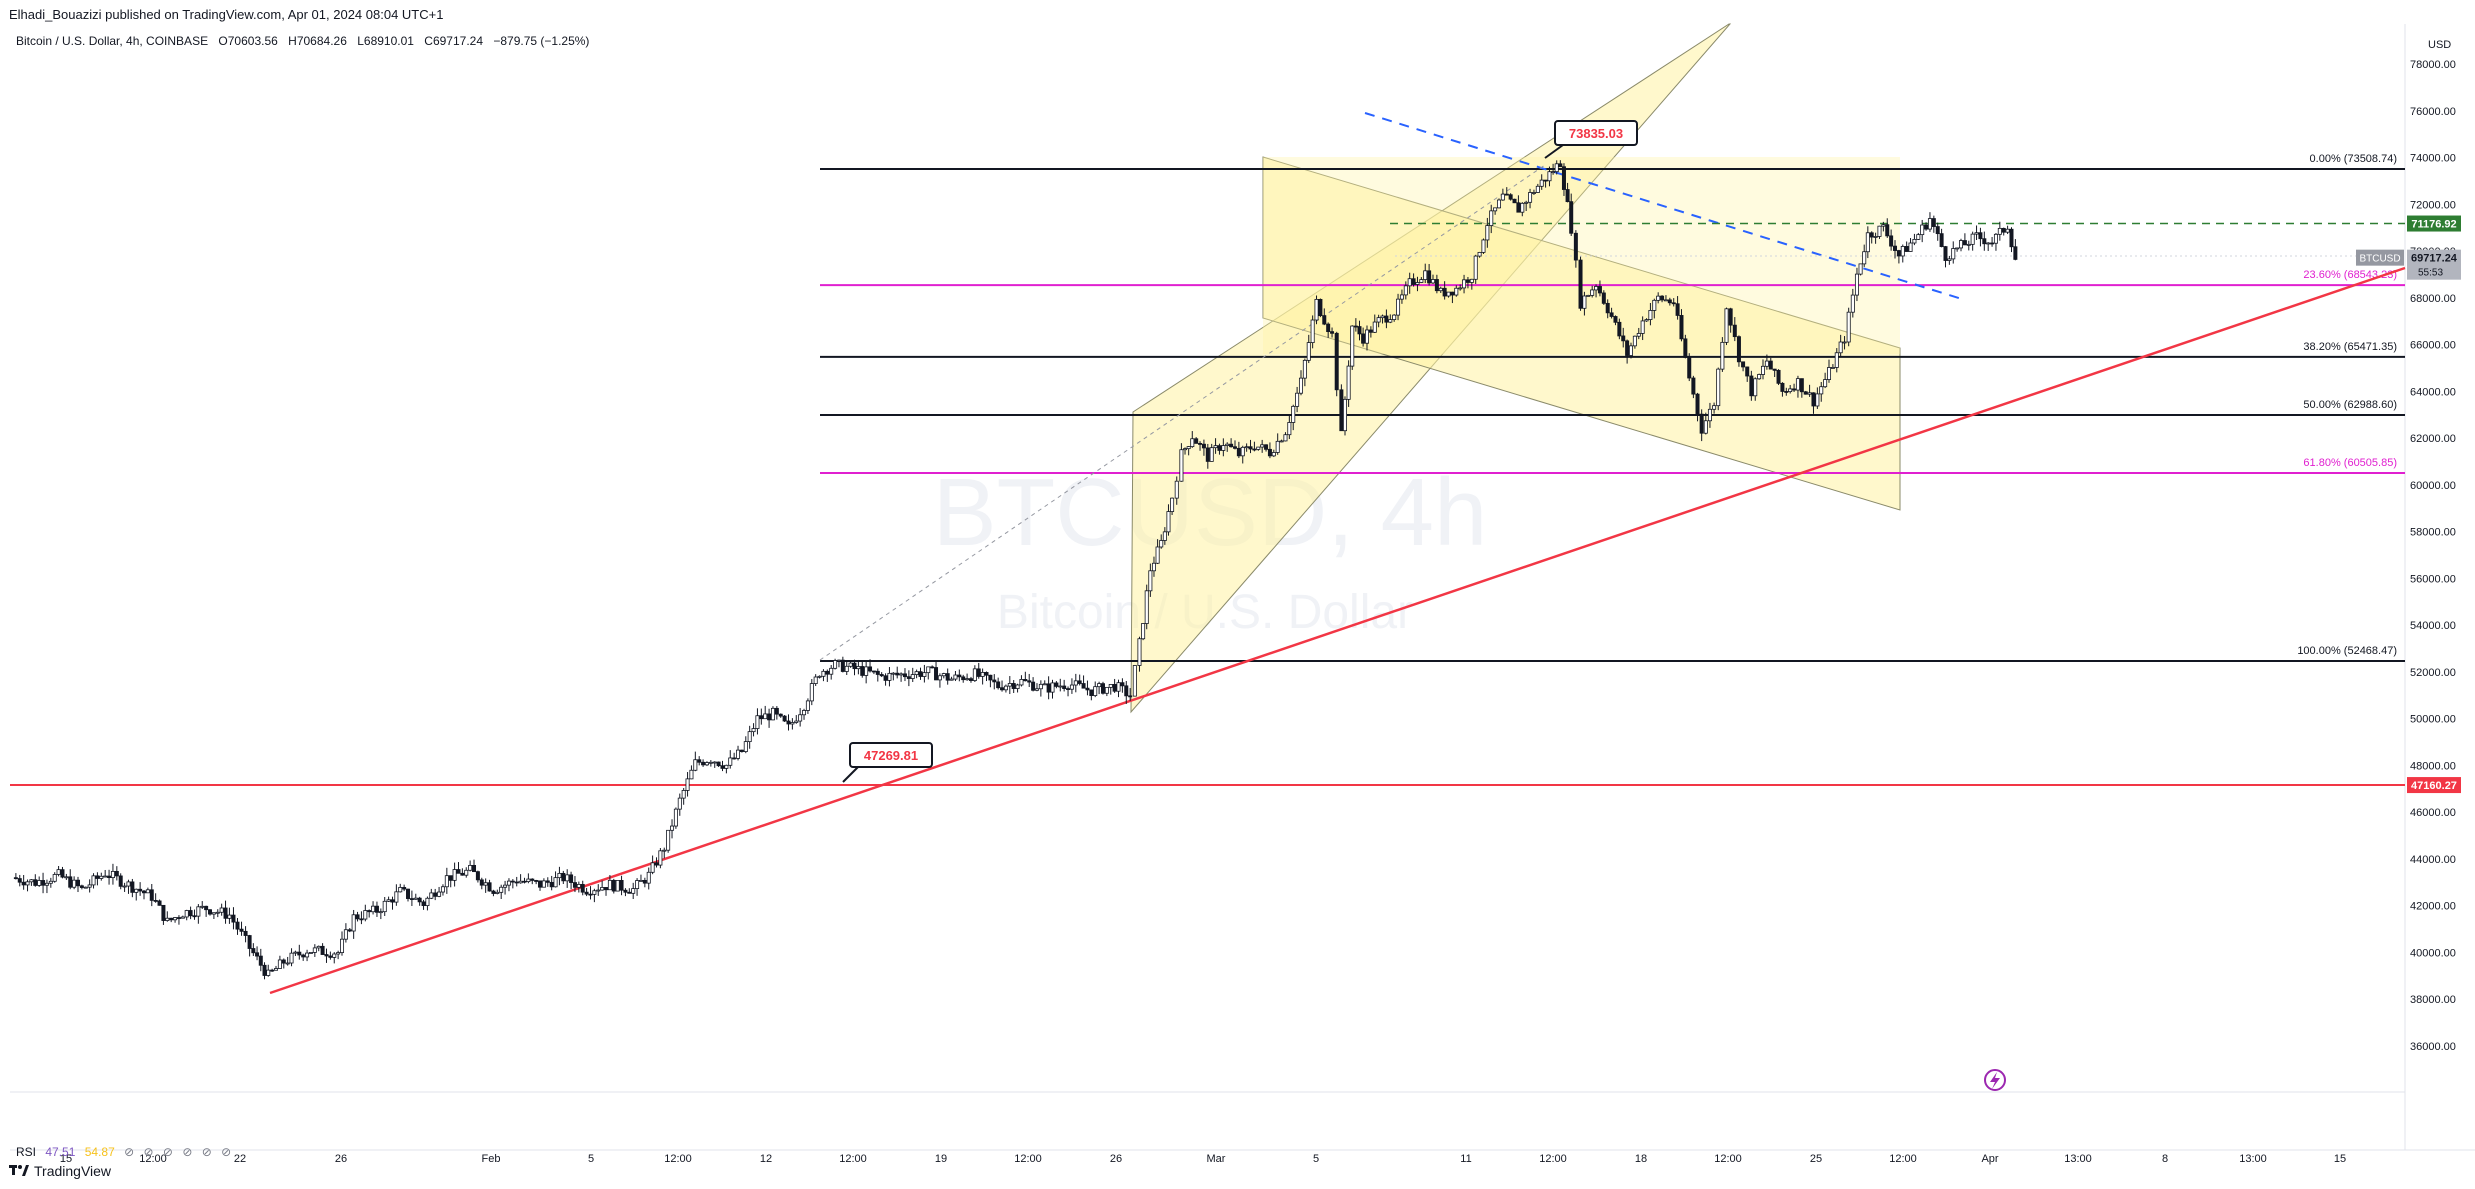 The width and height of the screenshot is (2475, 1189). Describe the element at coordinates (129, 1152) in the screenshot. I see `eye-icon: ⊘` at that location.